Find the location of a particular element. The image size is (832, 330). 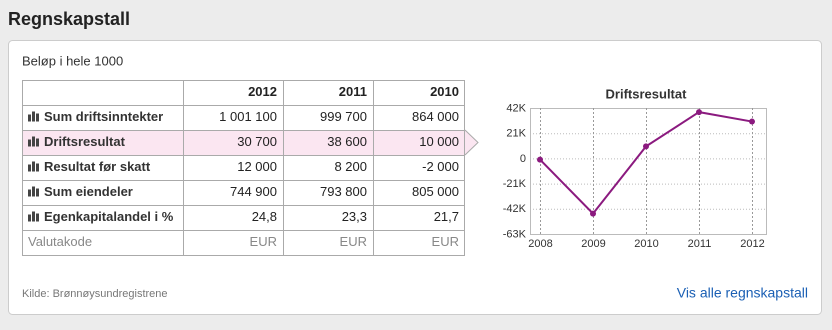

chart-title: Driftsresultat is located at coordinates (647, 93).